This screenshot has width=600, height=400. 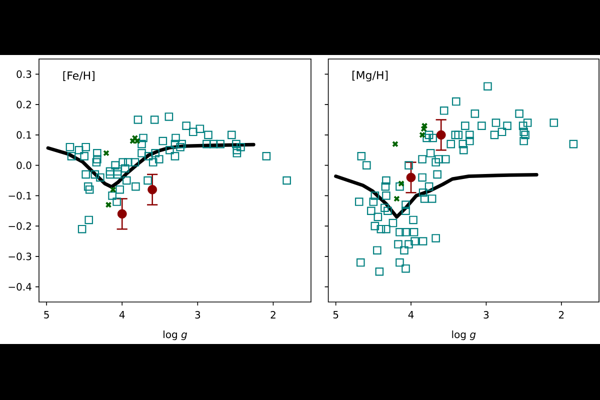 I want to click on text: [Fe/H], so click(x=78, y=76).